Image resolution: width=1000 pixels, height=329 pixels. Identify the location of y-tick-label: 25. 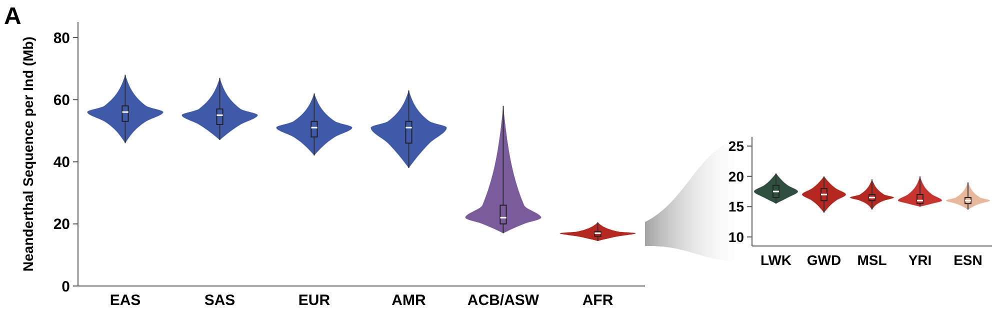
(736, 146).